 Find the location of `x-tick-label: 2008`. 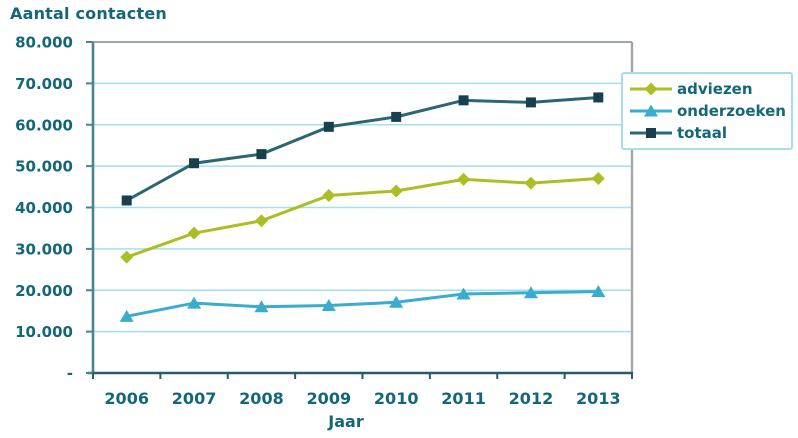

x-tick-label: 2008 is located at coordinates (261, 398).